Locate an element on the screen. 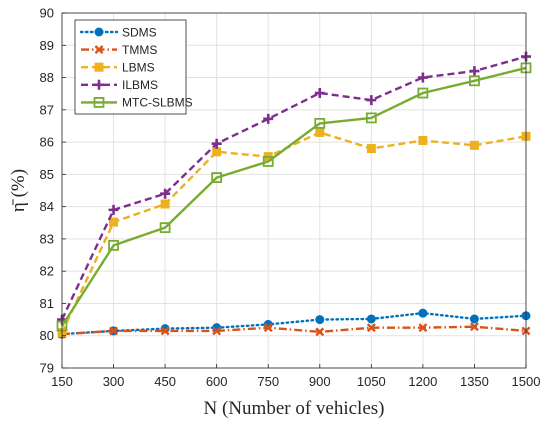  y-tick-label: 86 is located at coordinates (47, 142).